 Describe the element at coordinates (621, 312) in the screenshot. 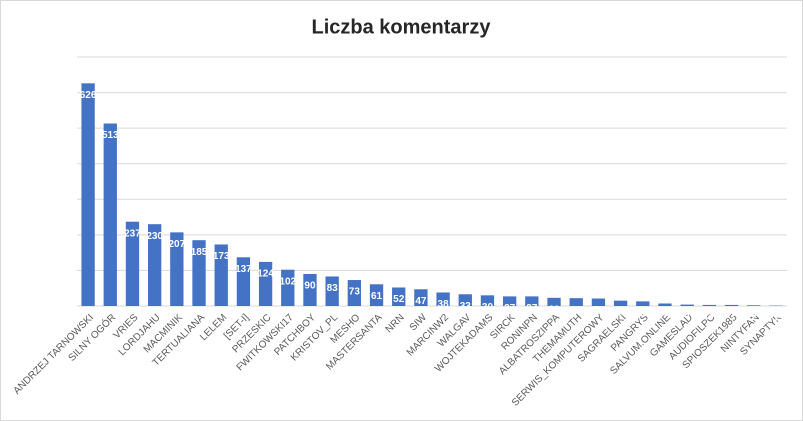

I see `value-label: 15` at that location.